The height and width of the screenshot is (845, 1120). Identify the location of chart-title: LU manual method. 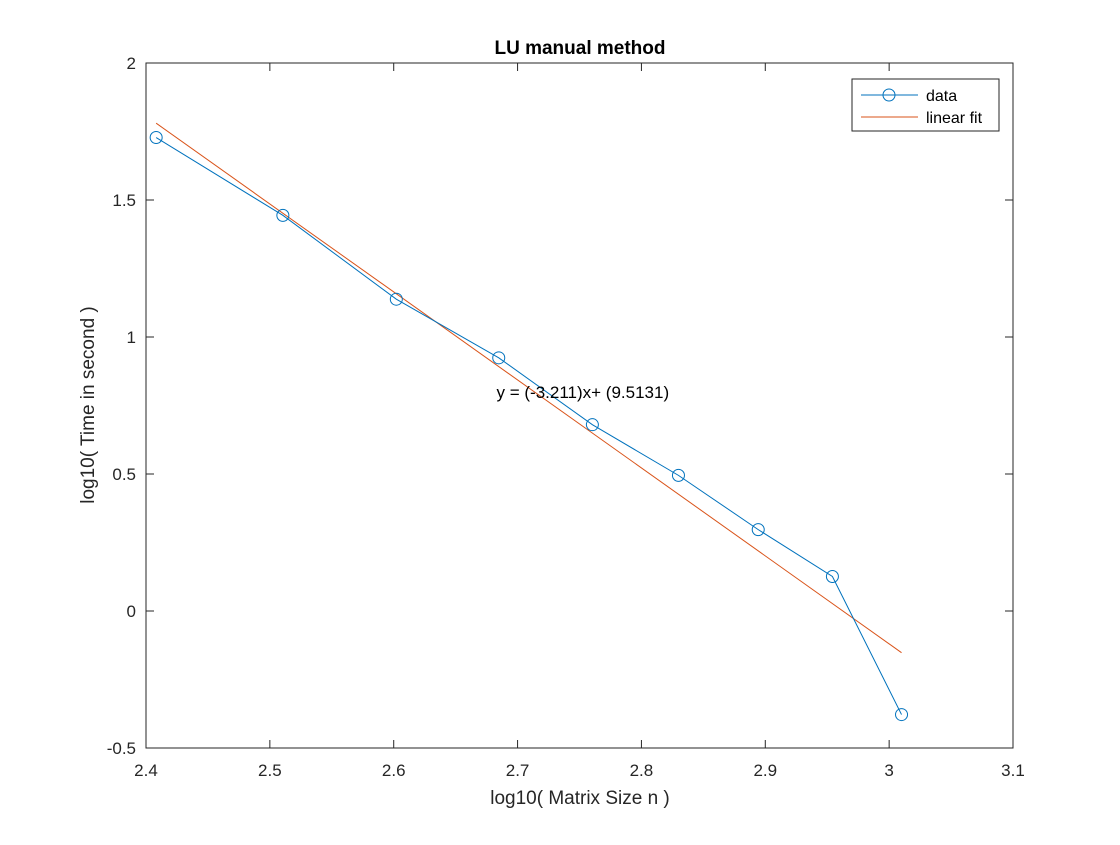
(579, 48).